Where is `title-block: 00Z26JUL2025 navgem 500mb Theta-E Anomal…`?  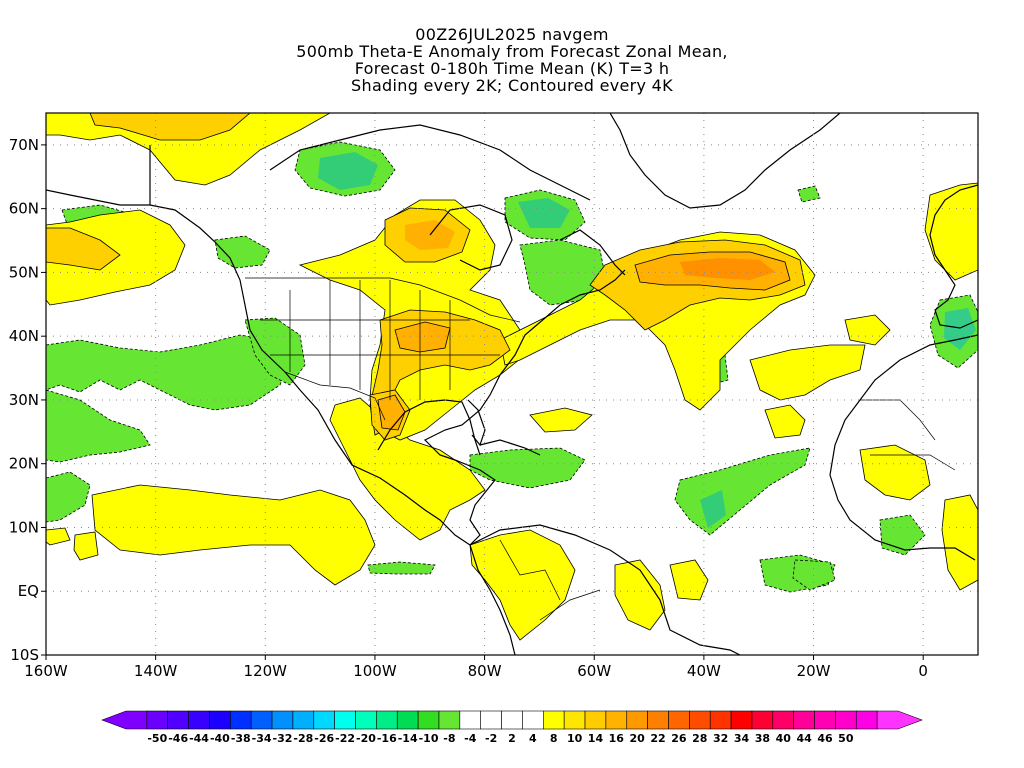 title-block: 00Z26JUL2025 navgem 500mb Theta-E Anomal… is located at coordinates (512, 60).